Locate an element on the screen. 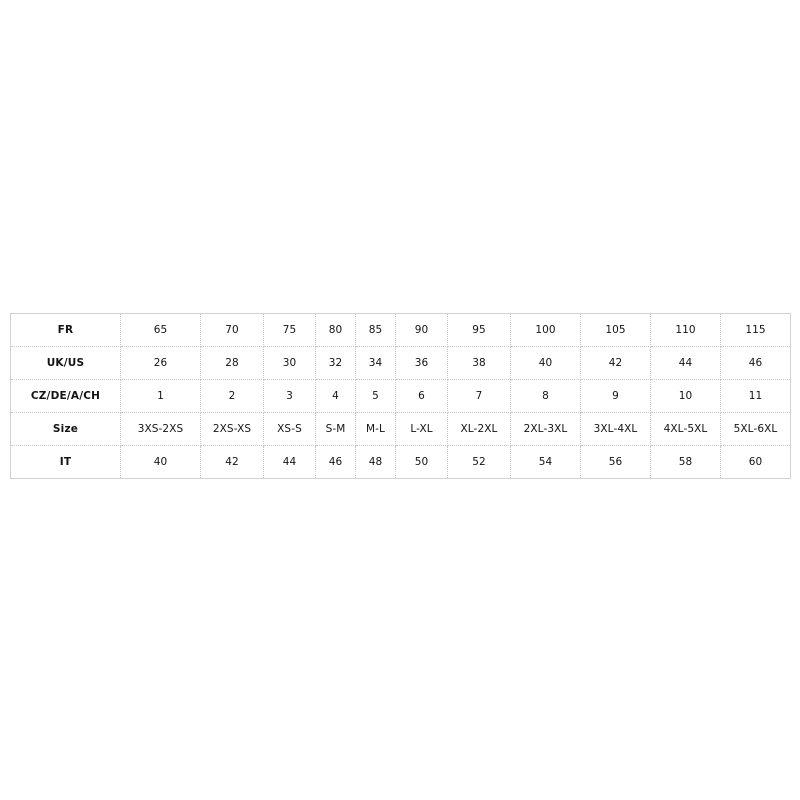 Image resolution: width=800 pixels, height=800 pixels. cell-fr-1: 65 is located at coordinates (160, 330).